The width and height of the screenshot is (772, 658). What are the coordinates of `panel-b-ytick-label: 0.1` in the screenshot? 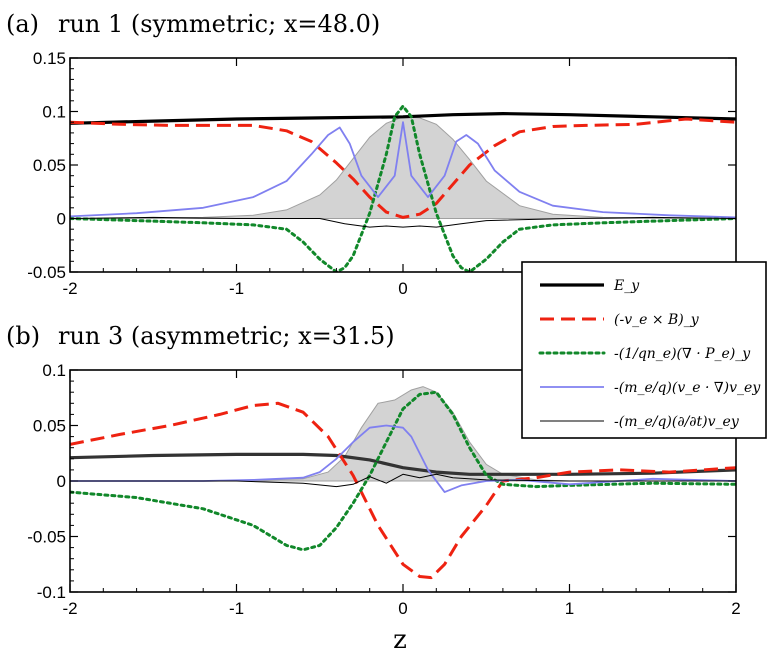 It's located at (54, 370).